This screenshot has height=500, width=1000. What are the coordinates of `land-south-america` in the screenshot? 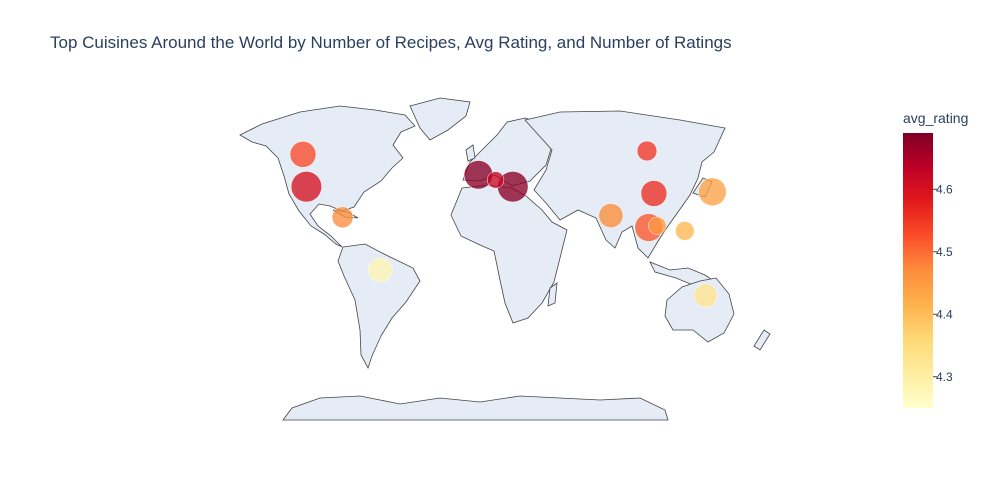 It's located at (379, 306).